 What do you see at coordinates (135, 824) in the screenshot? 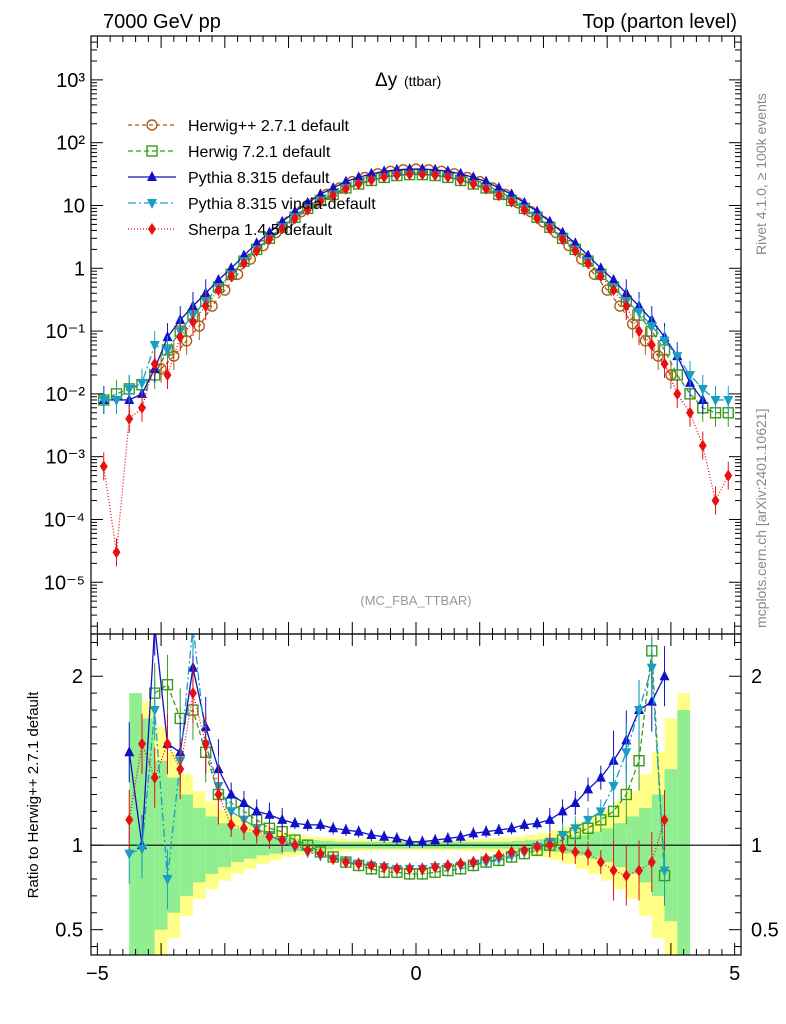
I see `stat-band` at bounding box center [135, 824].